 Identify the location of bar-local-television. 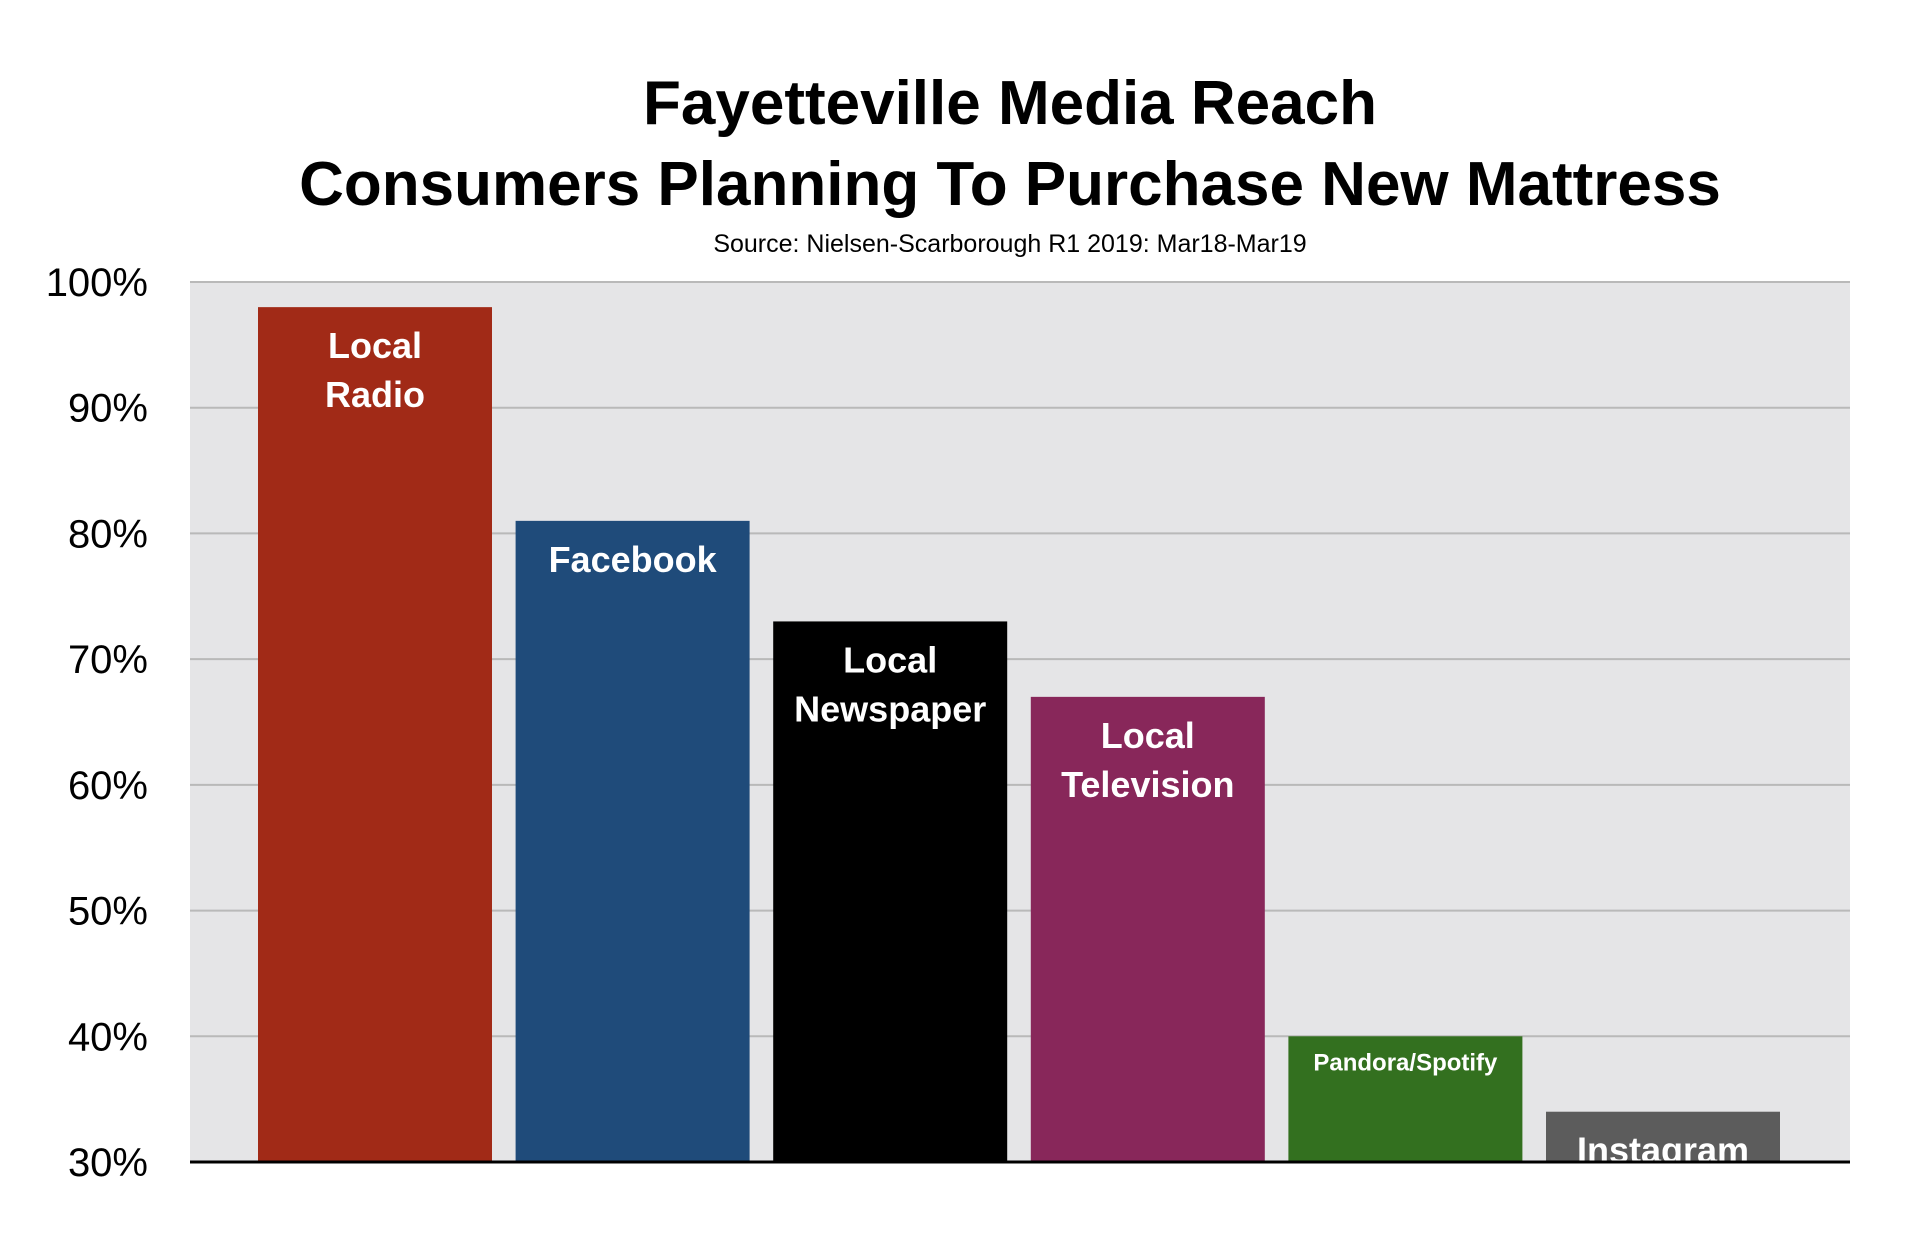
(1147, 929).